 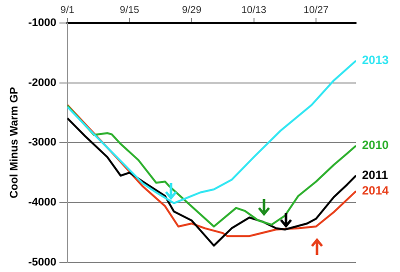 I want to click on y-tick-label: -1000, so click(x=42, y=23).